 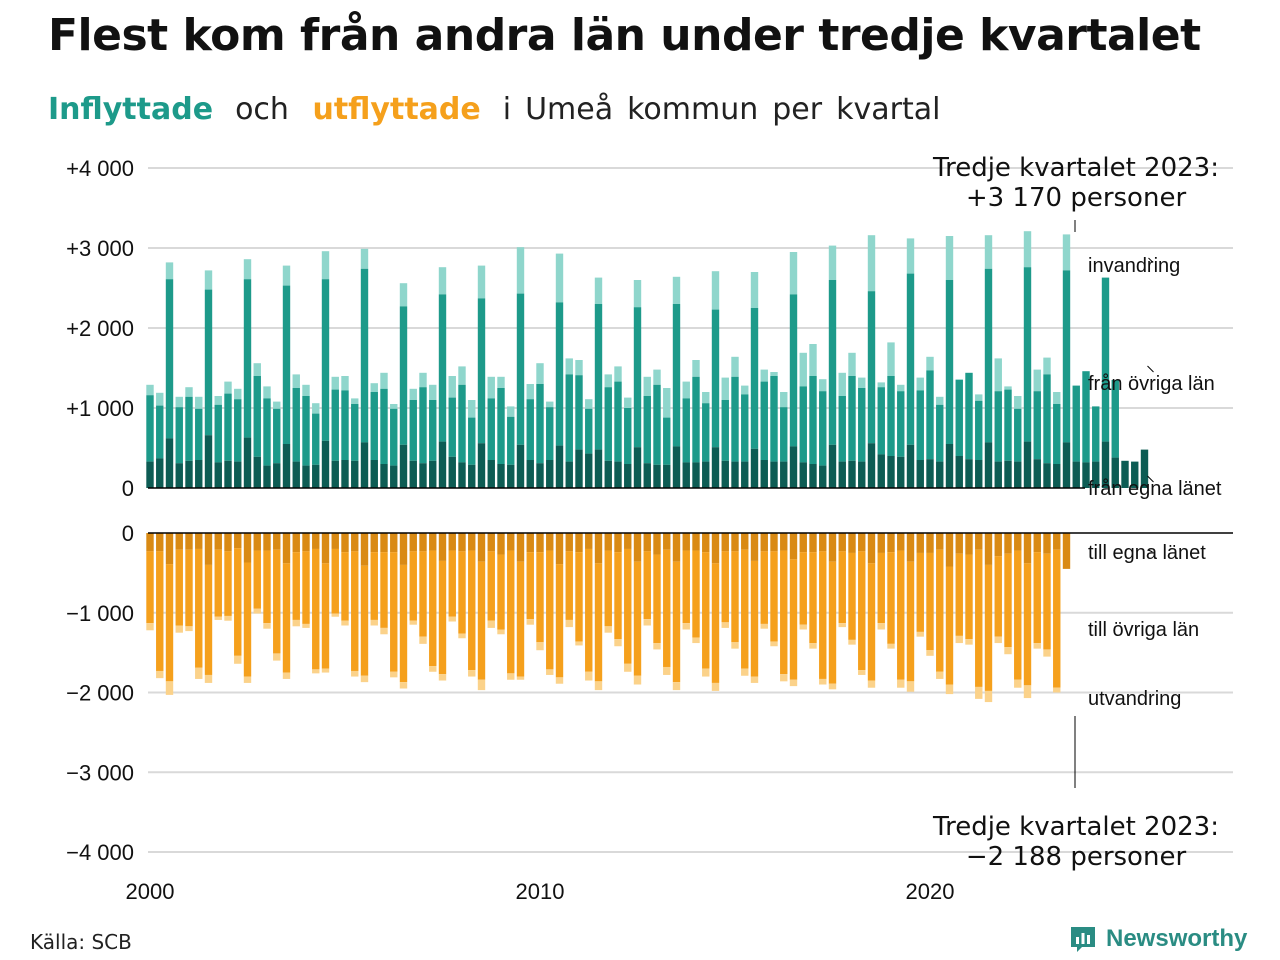 I want to click on leader-till-egna-lanet, so click(x=1150, y=551).